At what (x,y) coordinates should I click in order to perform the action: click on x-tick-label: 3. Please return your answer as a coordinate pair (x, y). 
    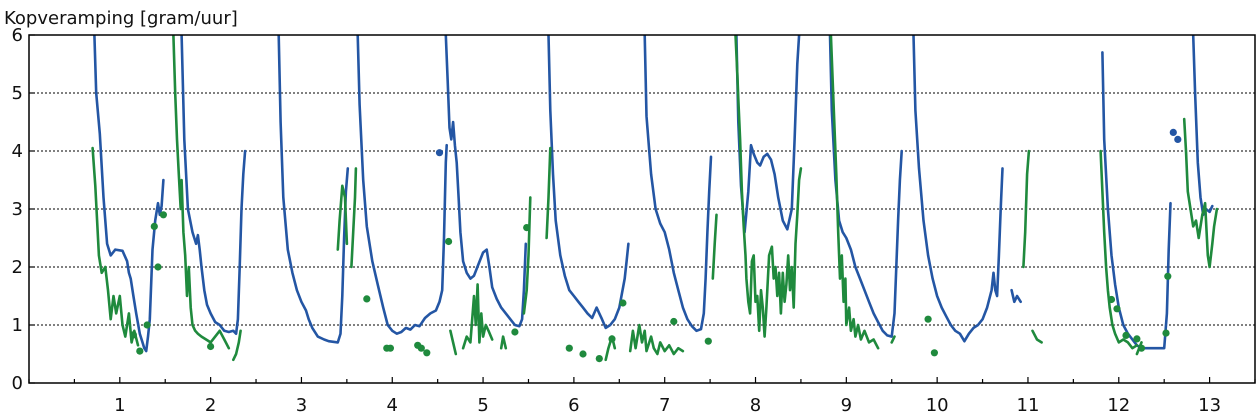
    Looking at the image, I should click on (301, 405).